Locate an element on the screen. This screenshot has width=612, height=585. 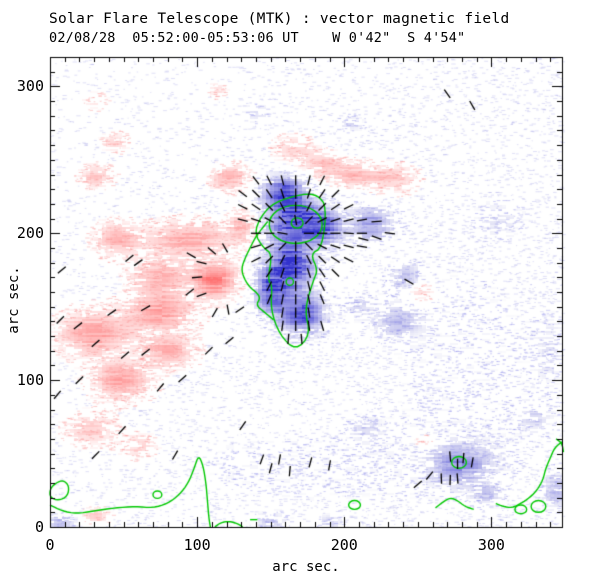
x-axis-label: arc sec. is located at coordinates (306, 567).